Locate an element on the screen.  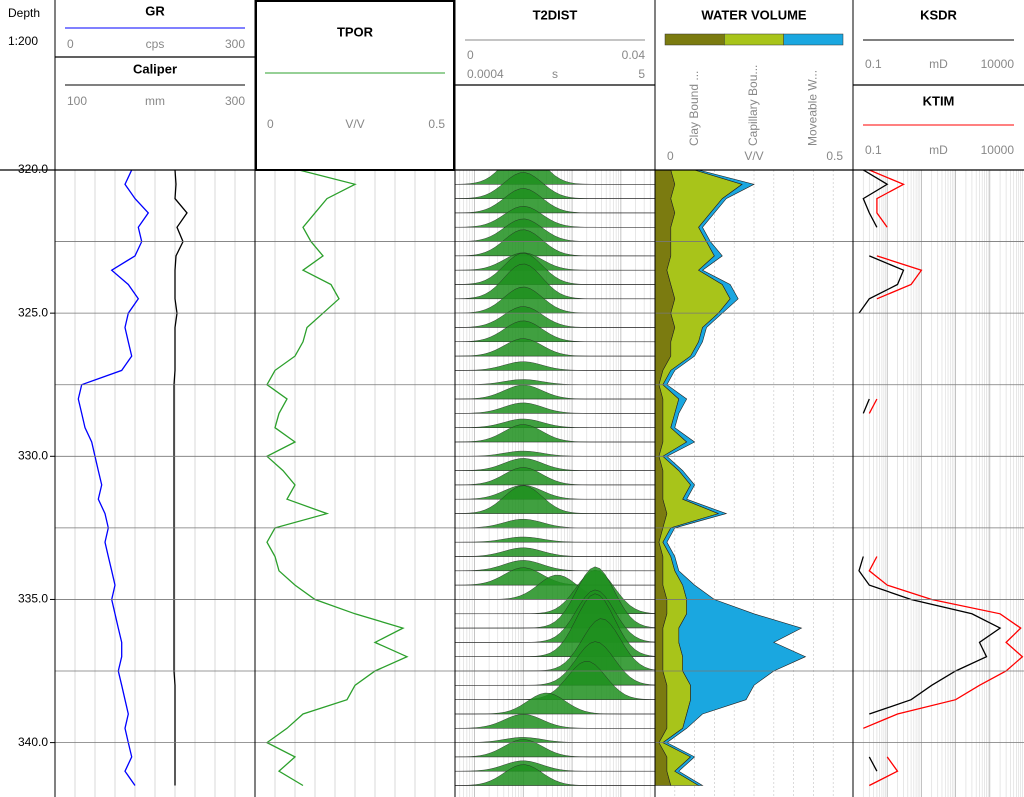
water-band is located at coordinates (734, 478).